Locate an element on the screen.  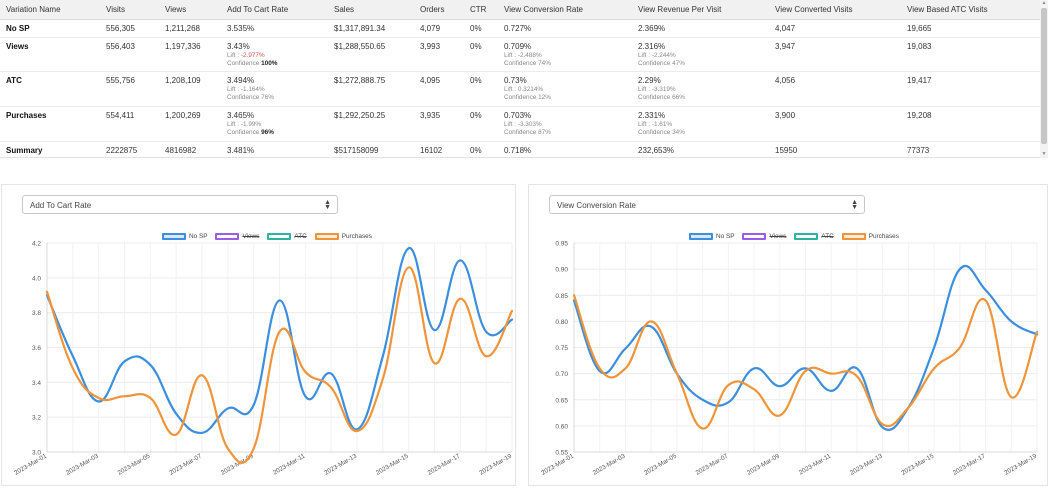
metric-select-left: Add To Cart Rate ▲ ▼ is located at coordinates (180, 204).